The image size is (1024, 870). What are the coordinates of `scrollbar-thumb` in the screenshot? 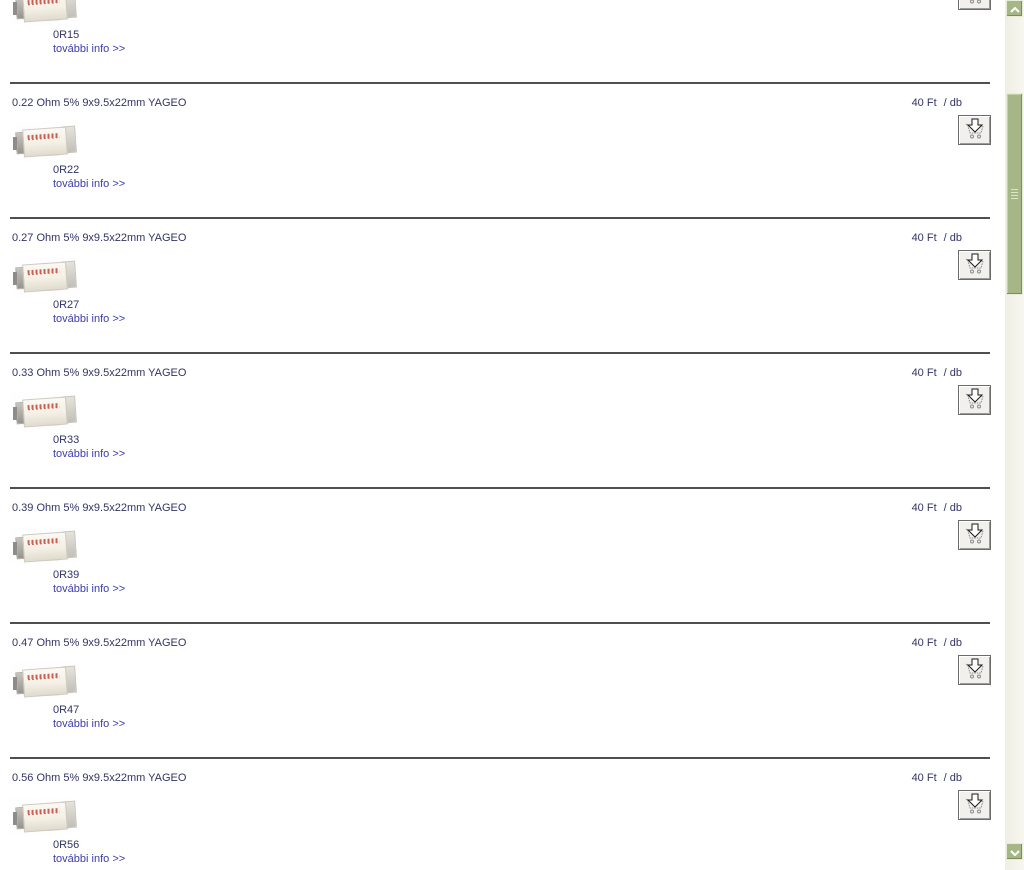 It's located at (1014, 194).